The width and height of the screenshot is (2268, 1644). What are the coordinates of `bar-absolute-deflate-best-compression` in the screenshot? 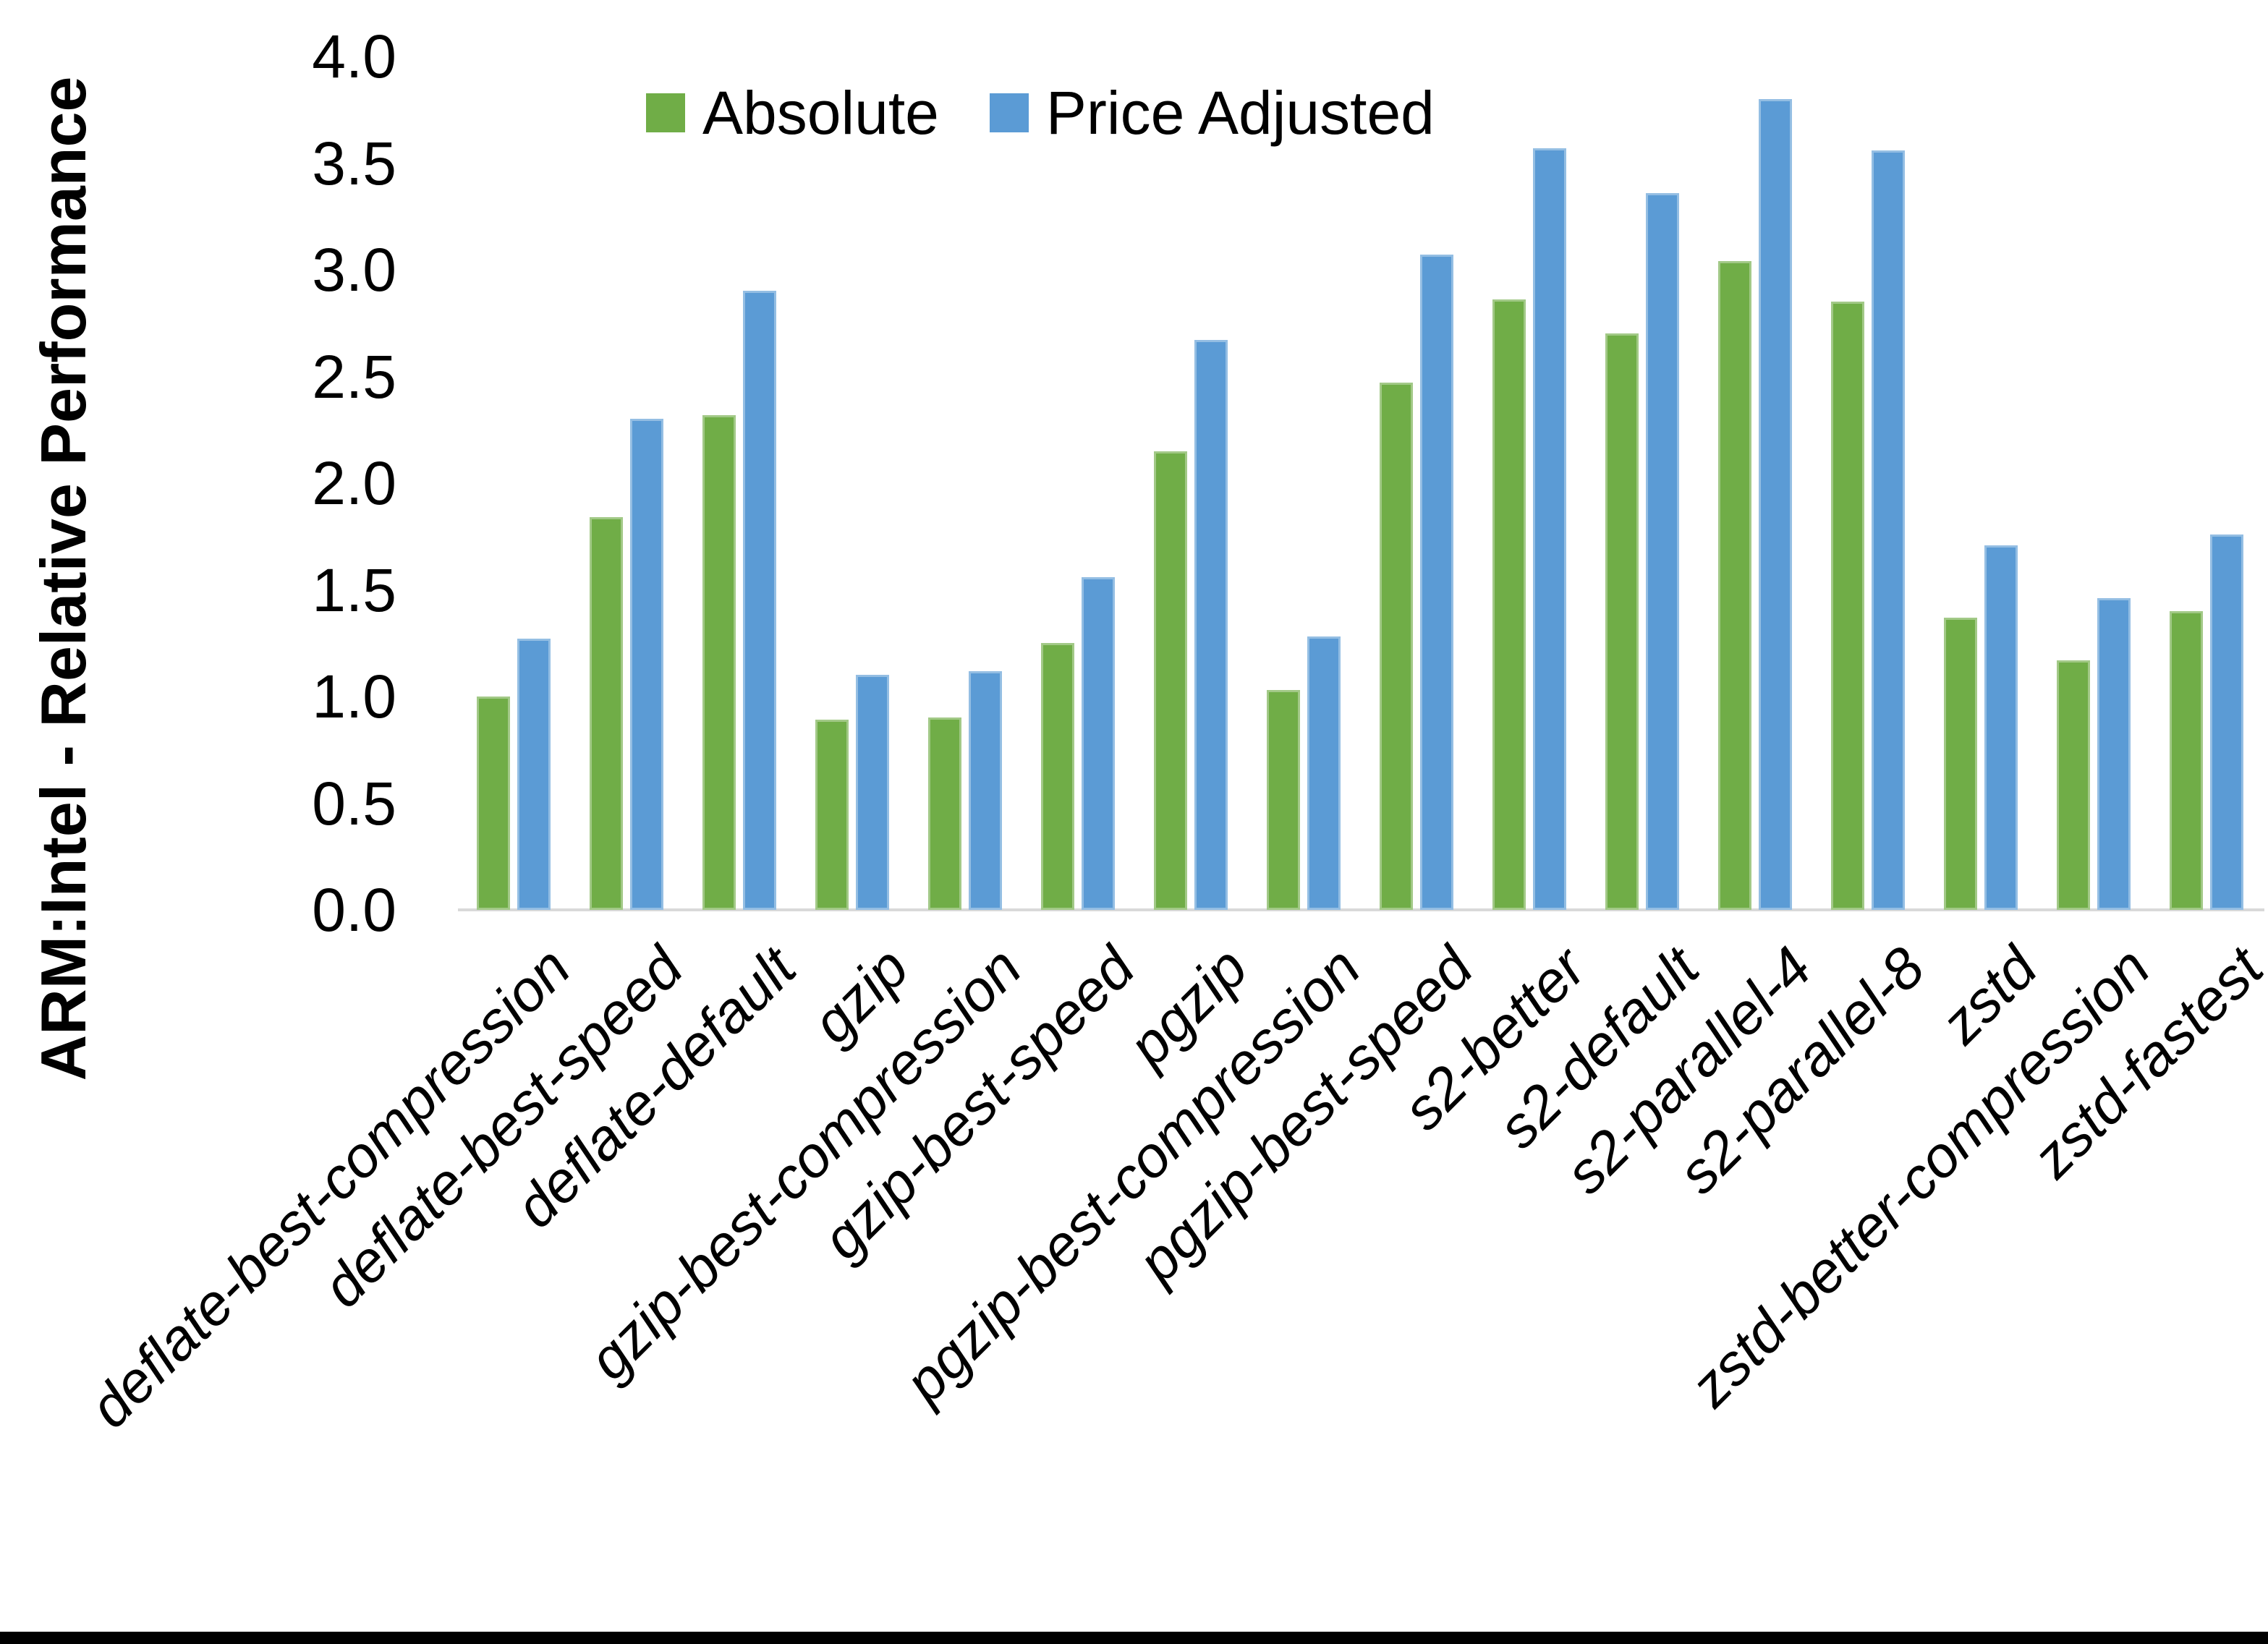 It's located at (493, 803).